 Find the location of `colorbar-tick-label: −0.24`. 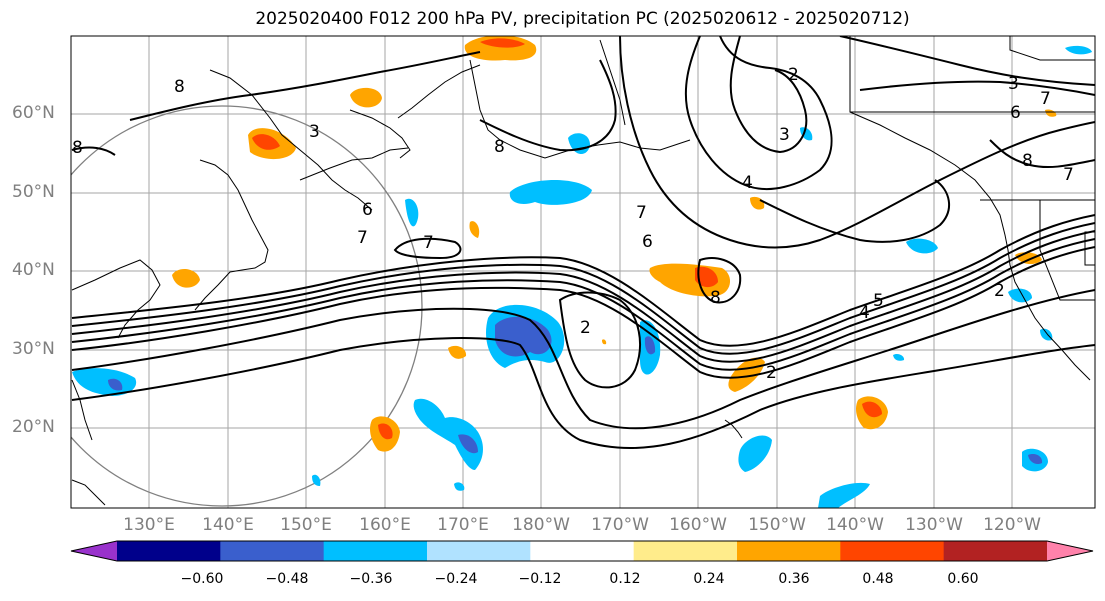

colorbar-tick-label: −0.24 is located at coordinates (456, 579).